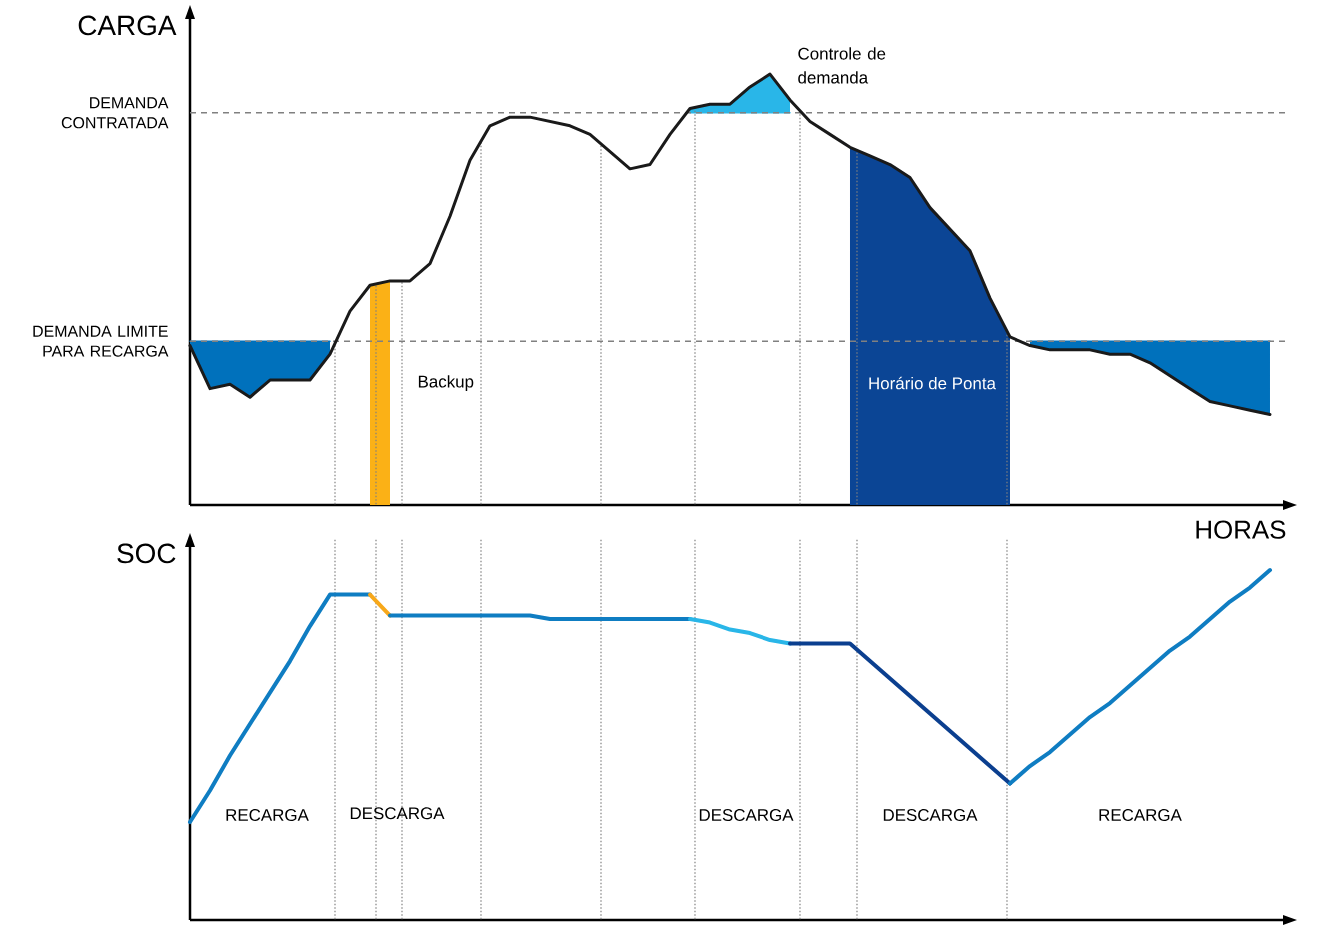  Describe the element at coordinates (127, 25) in the screenshot. I see `y-axis-title: CARGA` at that location.